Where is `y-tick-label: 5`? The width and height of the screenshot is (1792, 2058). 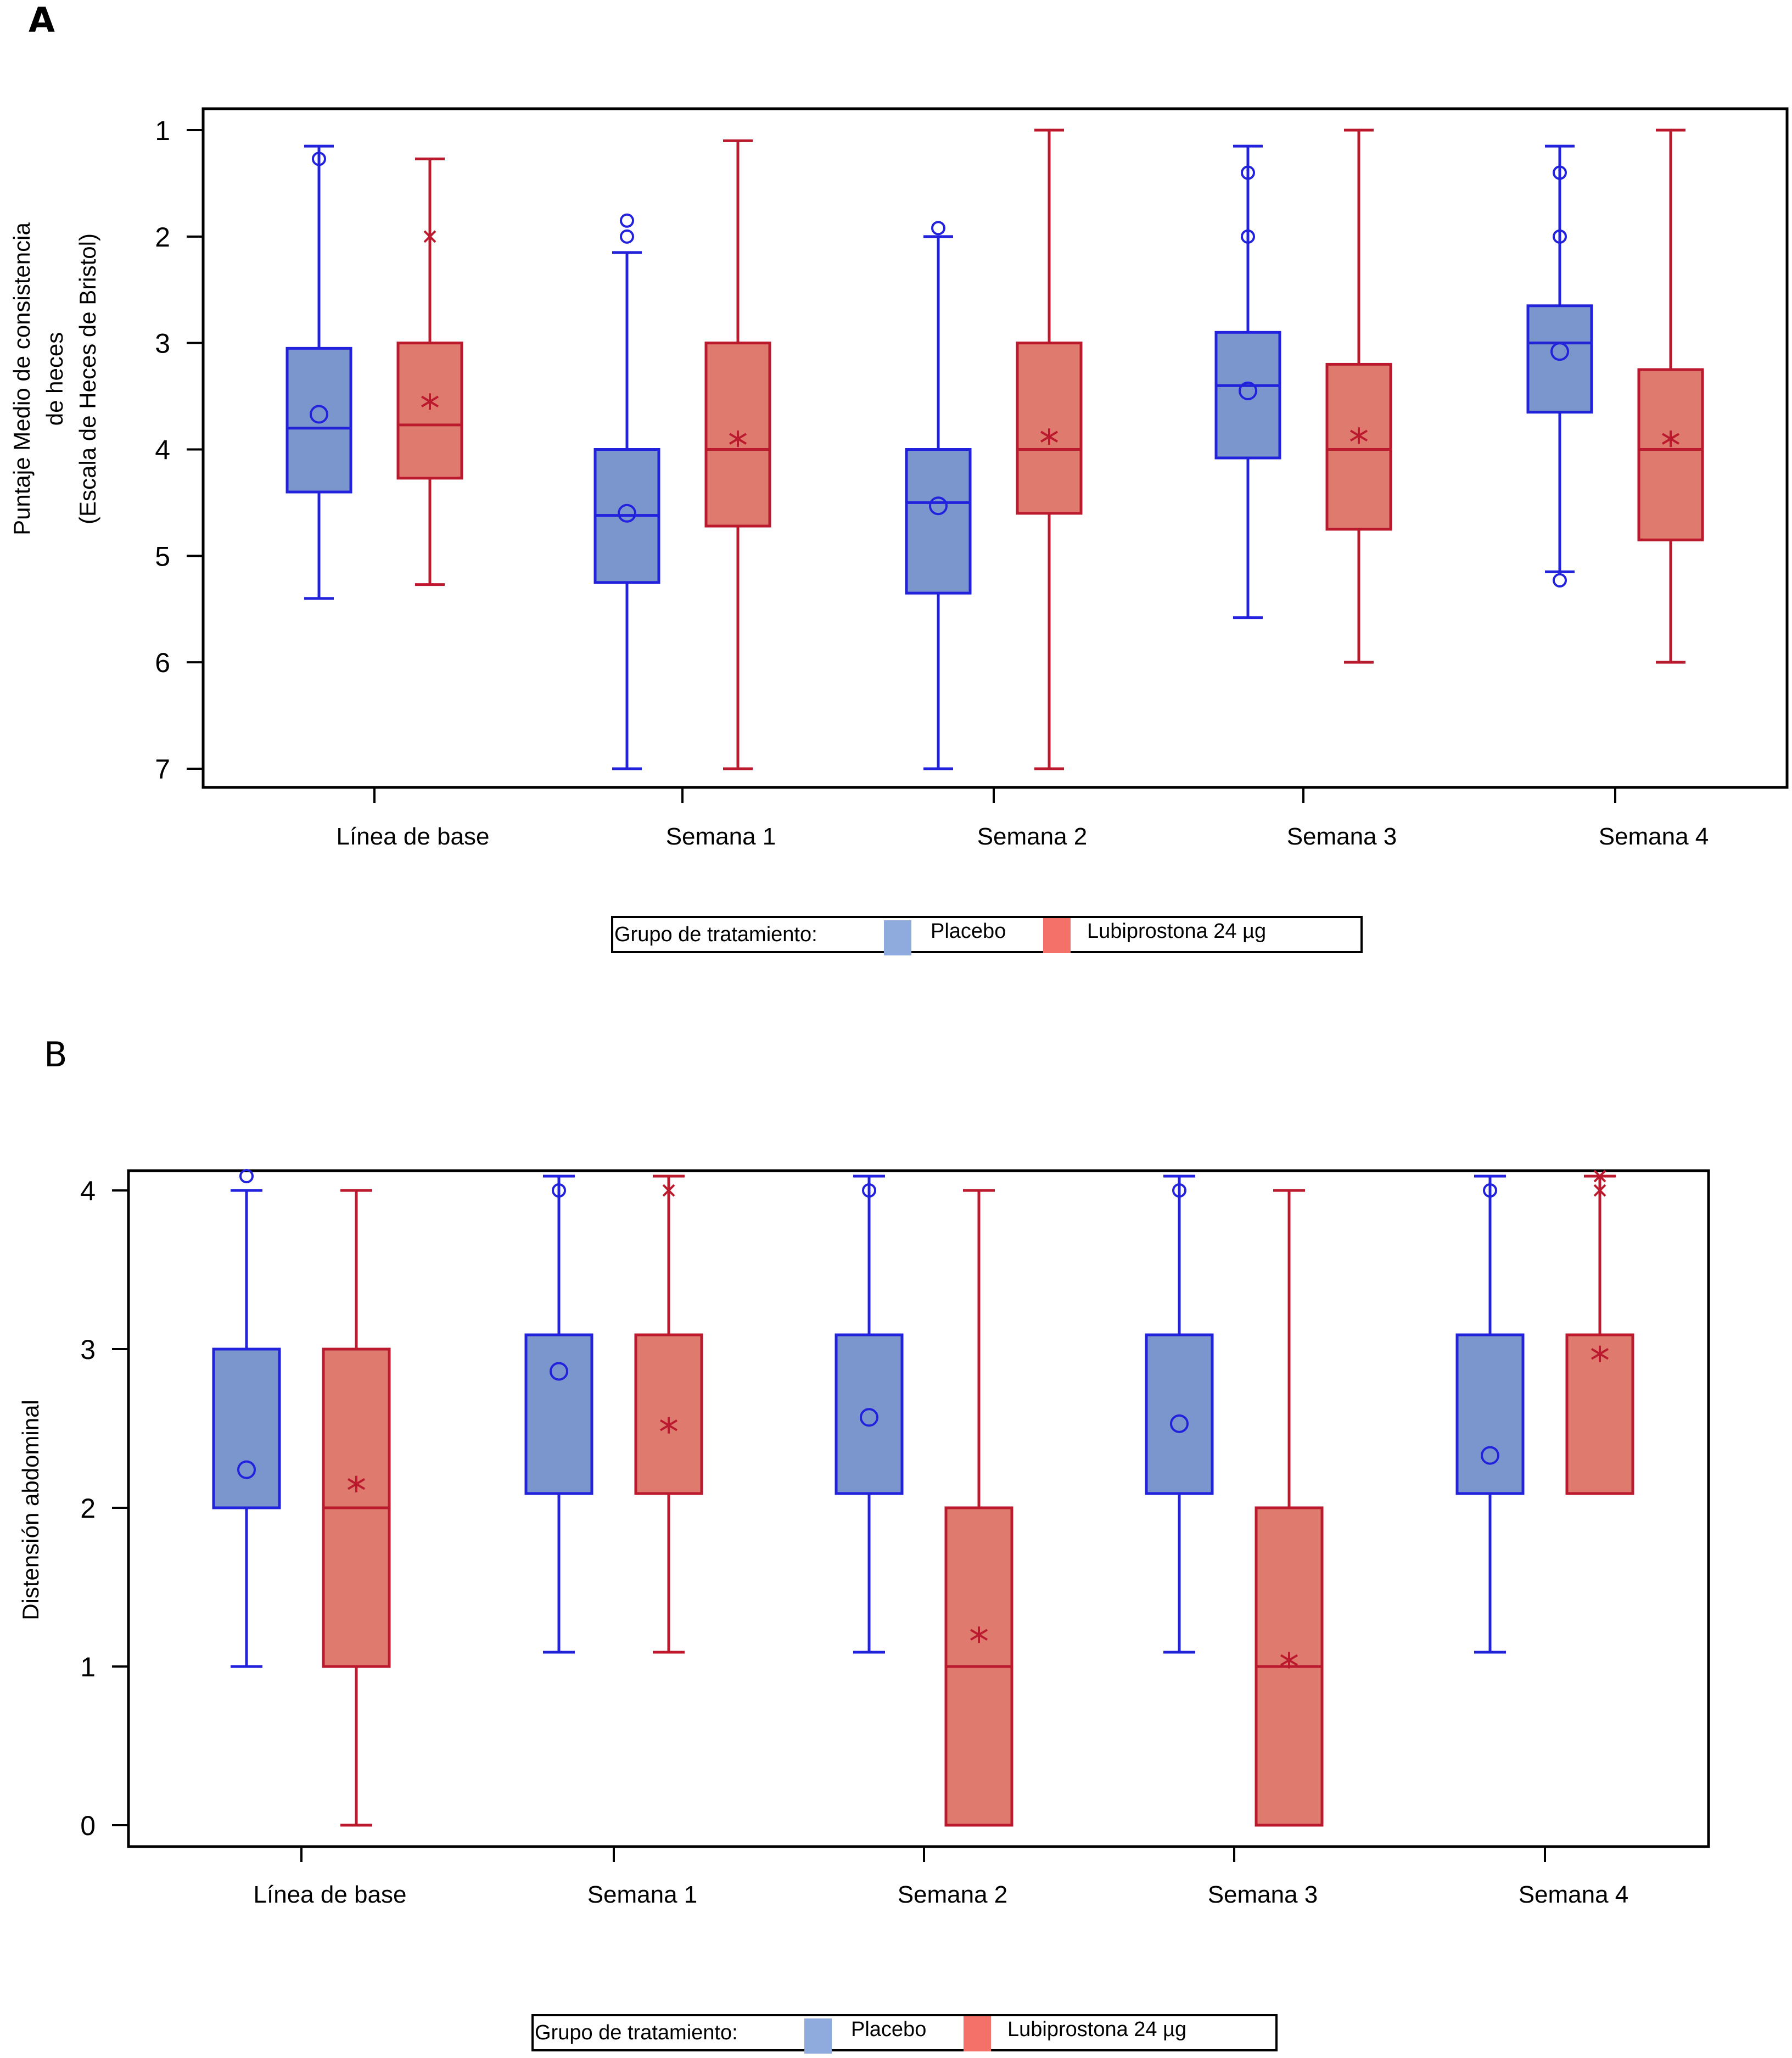
y-tick-label: 5 is located at coordinates (162, 556).